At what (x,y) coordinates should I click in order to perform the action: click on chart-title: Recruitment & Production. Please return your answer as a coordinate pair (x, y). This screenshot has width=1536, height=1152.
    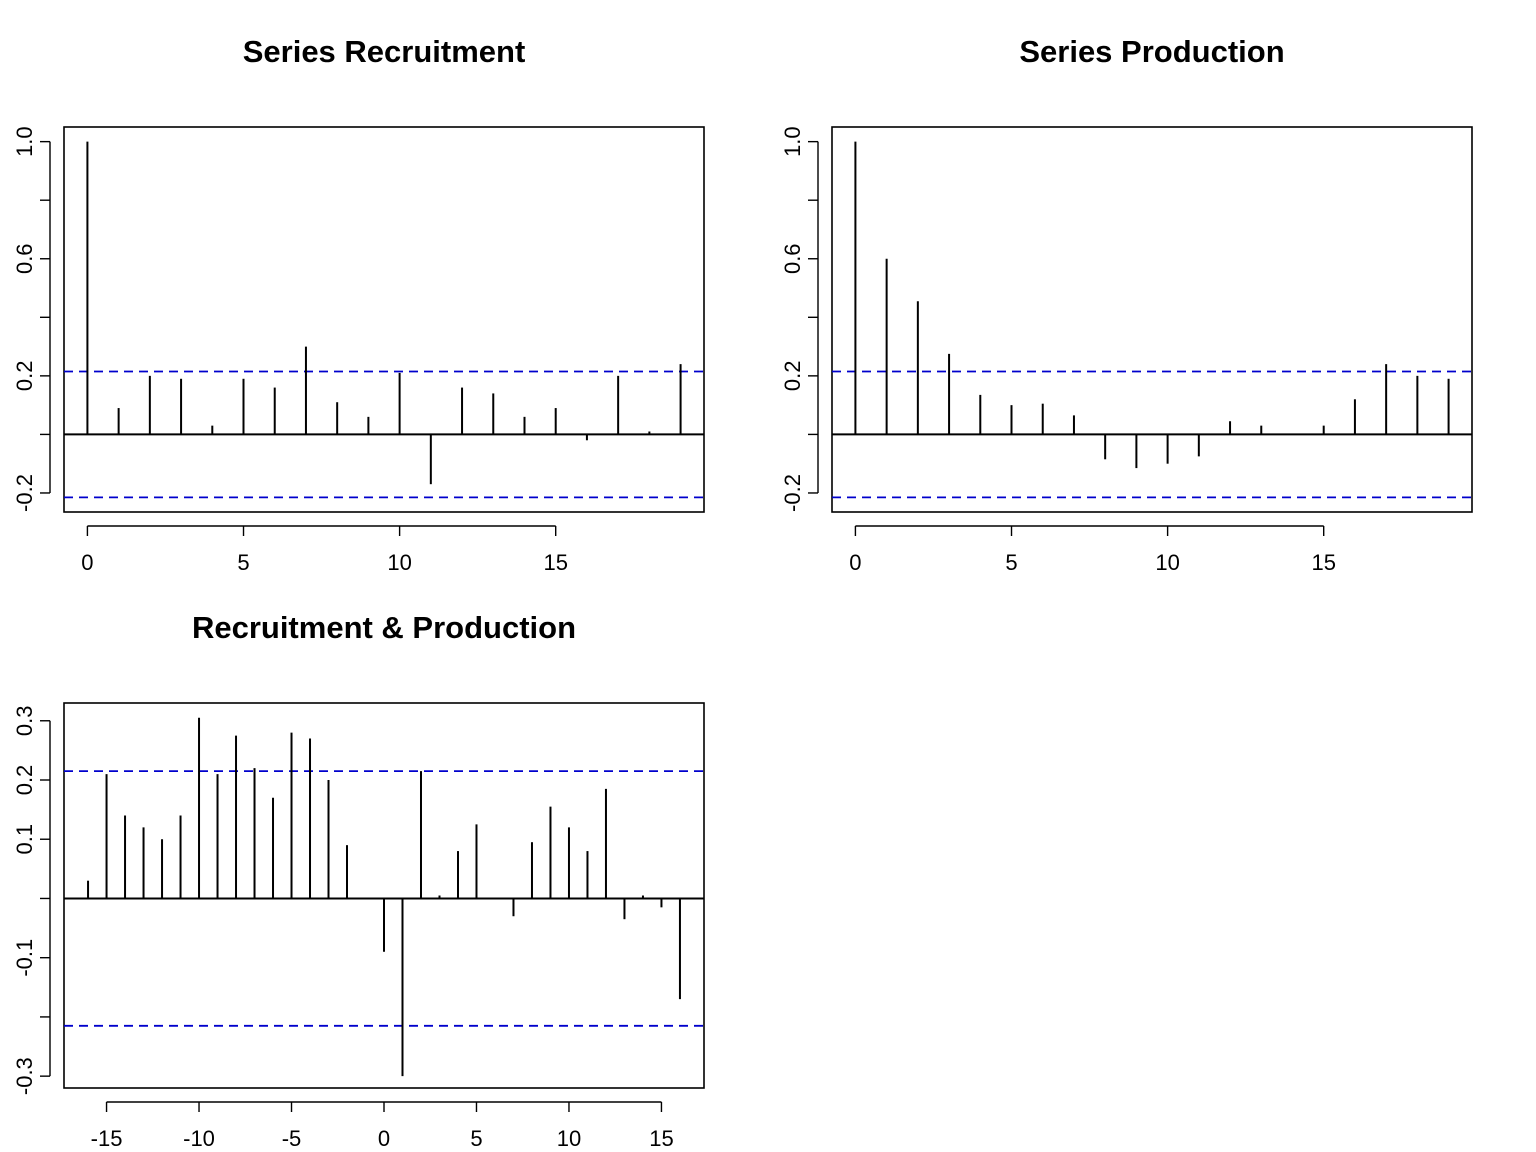
    Looking at the image, I should click on (384, 627).